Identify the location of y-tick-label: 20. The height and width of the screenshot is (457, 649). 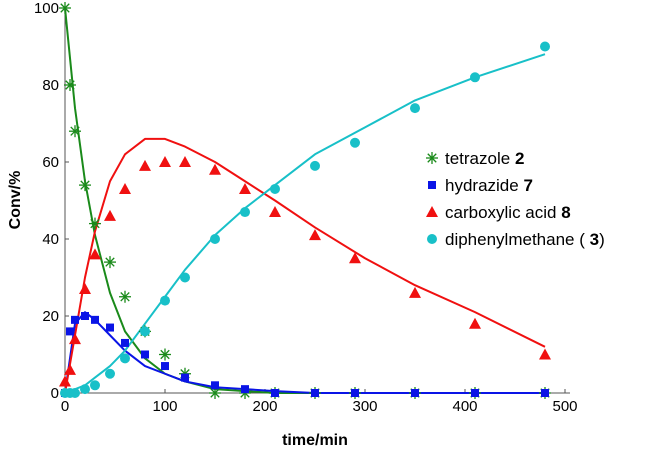
(50, 316).